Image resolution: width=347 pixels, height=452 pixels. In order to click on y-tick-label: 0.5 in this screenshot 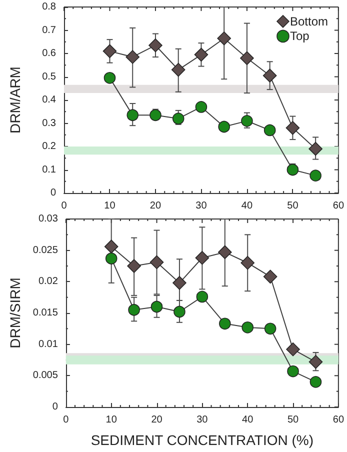, I will do `click(49, 76)`.